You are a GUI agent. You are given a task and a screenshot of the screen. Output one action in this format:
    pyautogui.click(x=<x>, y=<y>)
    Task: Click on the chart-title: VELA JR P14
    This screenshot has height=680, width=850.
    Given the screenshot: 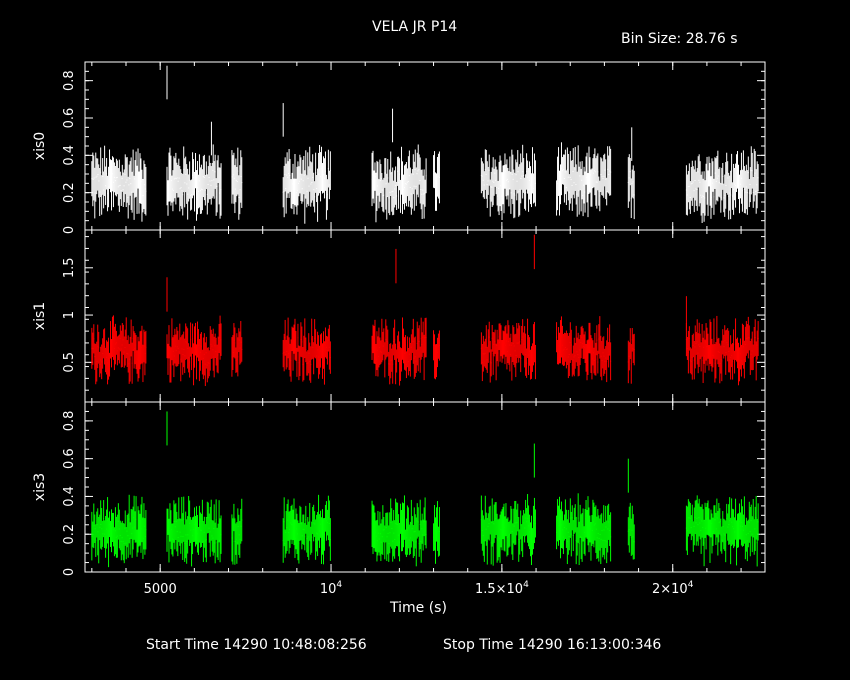 What is the action you would take?
    pyautogui.click(x=415, y=27)
    